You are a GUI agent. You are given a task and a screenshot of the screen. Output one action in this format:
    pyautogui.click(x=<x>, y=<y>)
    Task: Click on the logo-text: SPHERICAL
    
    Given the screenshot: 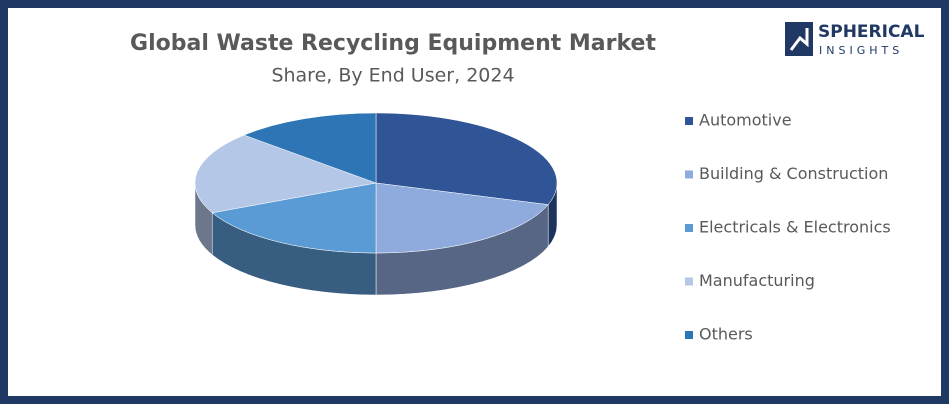 What is the action you would take?
    pyautogui.click(x=871, y=32)
    